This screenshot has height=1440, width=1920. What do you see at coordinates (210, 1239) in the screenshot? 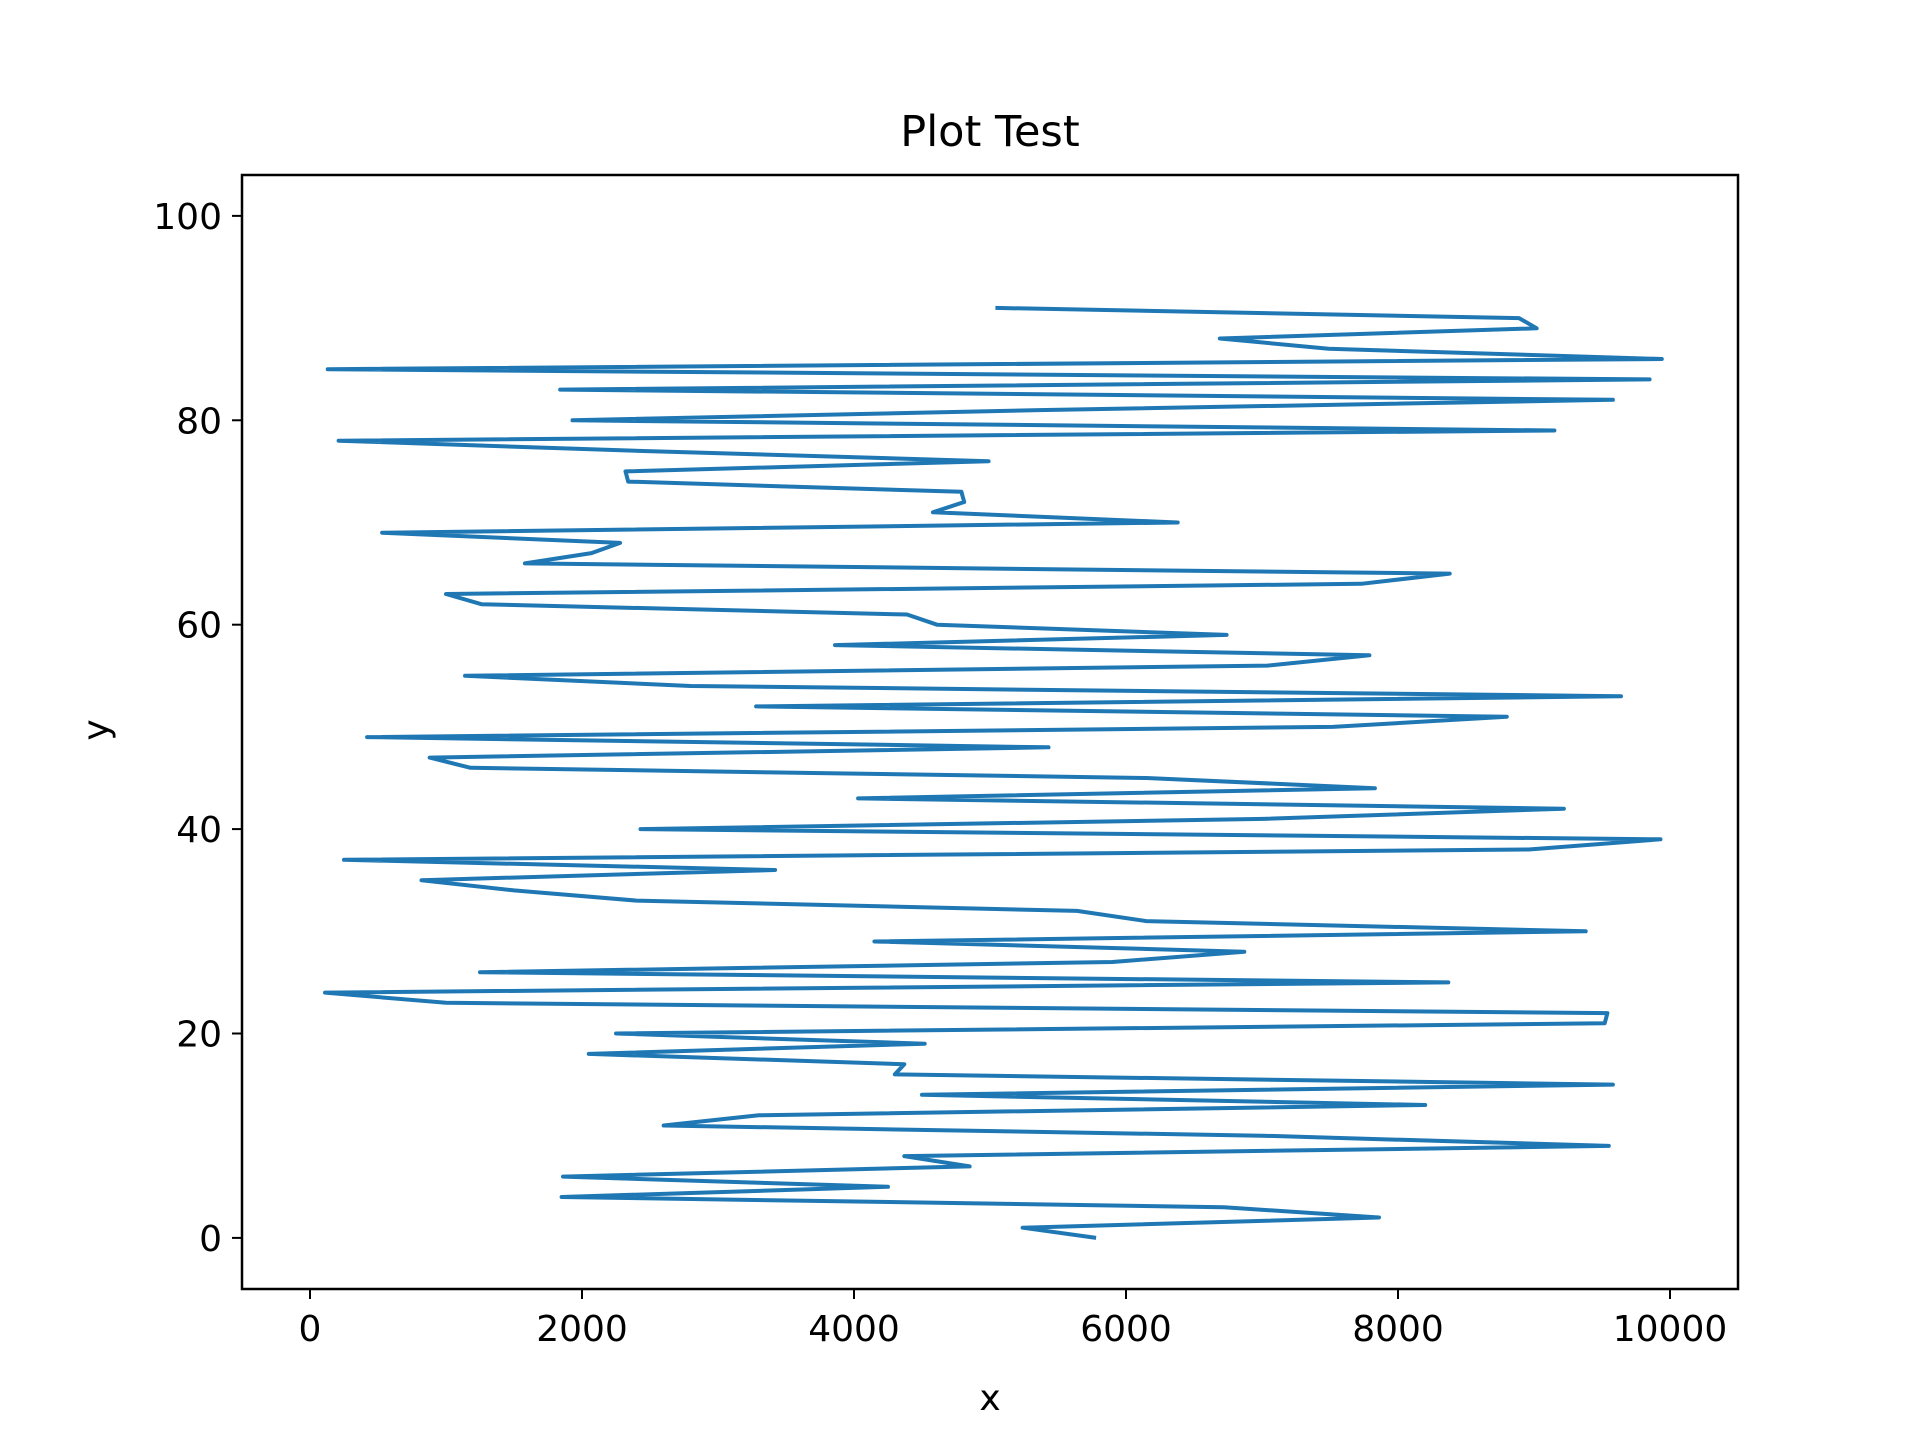
I see `y-tick-label: 0` at bounding box center [210, 1239].